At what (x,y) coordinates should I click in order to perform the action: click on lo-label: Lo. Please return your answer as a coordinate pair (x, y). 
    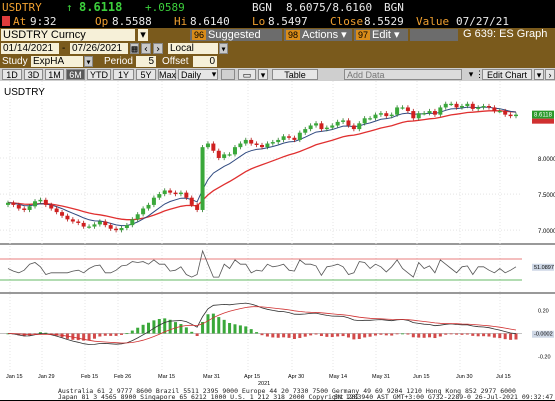
    Looking at the image, I should click on (259, 21).